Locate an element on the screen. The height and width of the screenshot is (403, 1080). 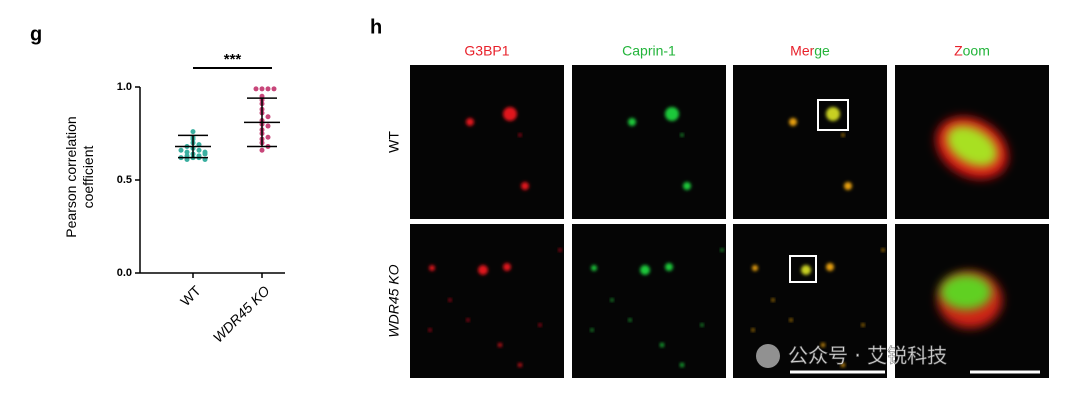
panel-label: h is located at coordinates (376, 27).